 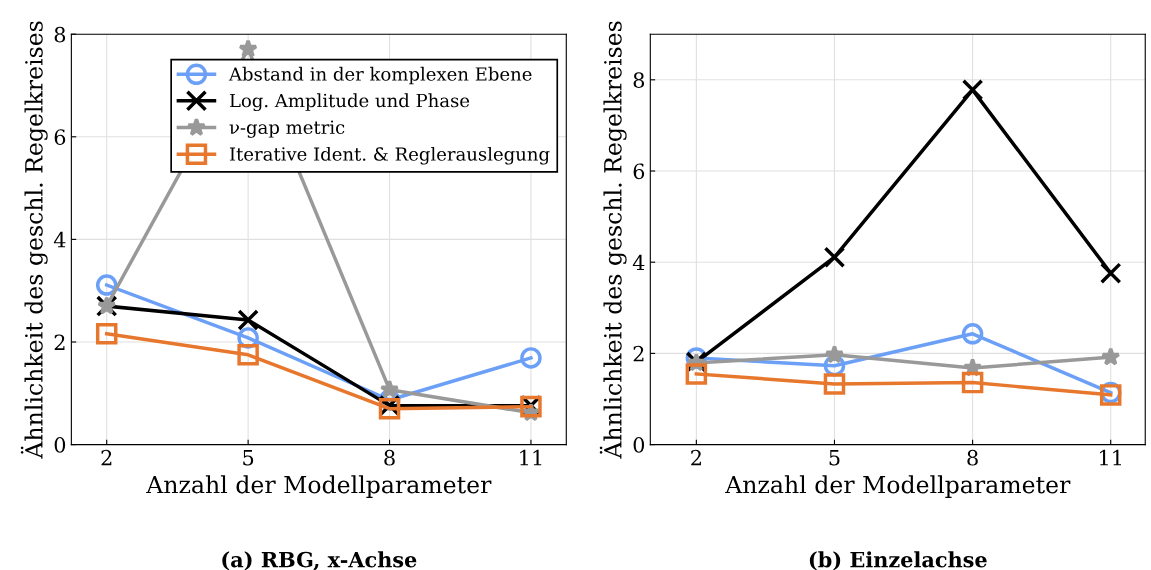 What do you see at coordinates (319, 560) in the screenshot?
I see `text: (a) RBG, x-Achse` at bounding box center [319, 560].